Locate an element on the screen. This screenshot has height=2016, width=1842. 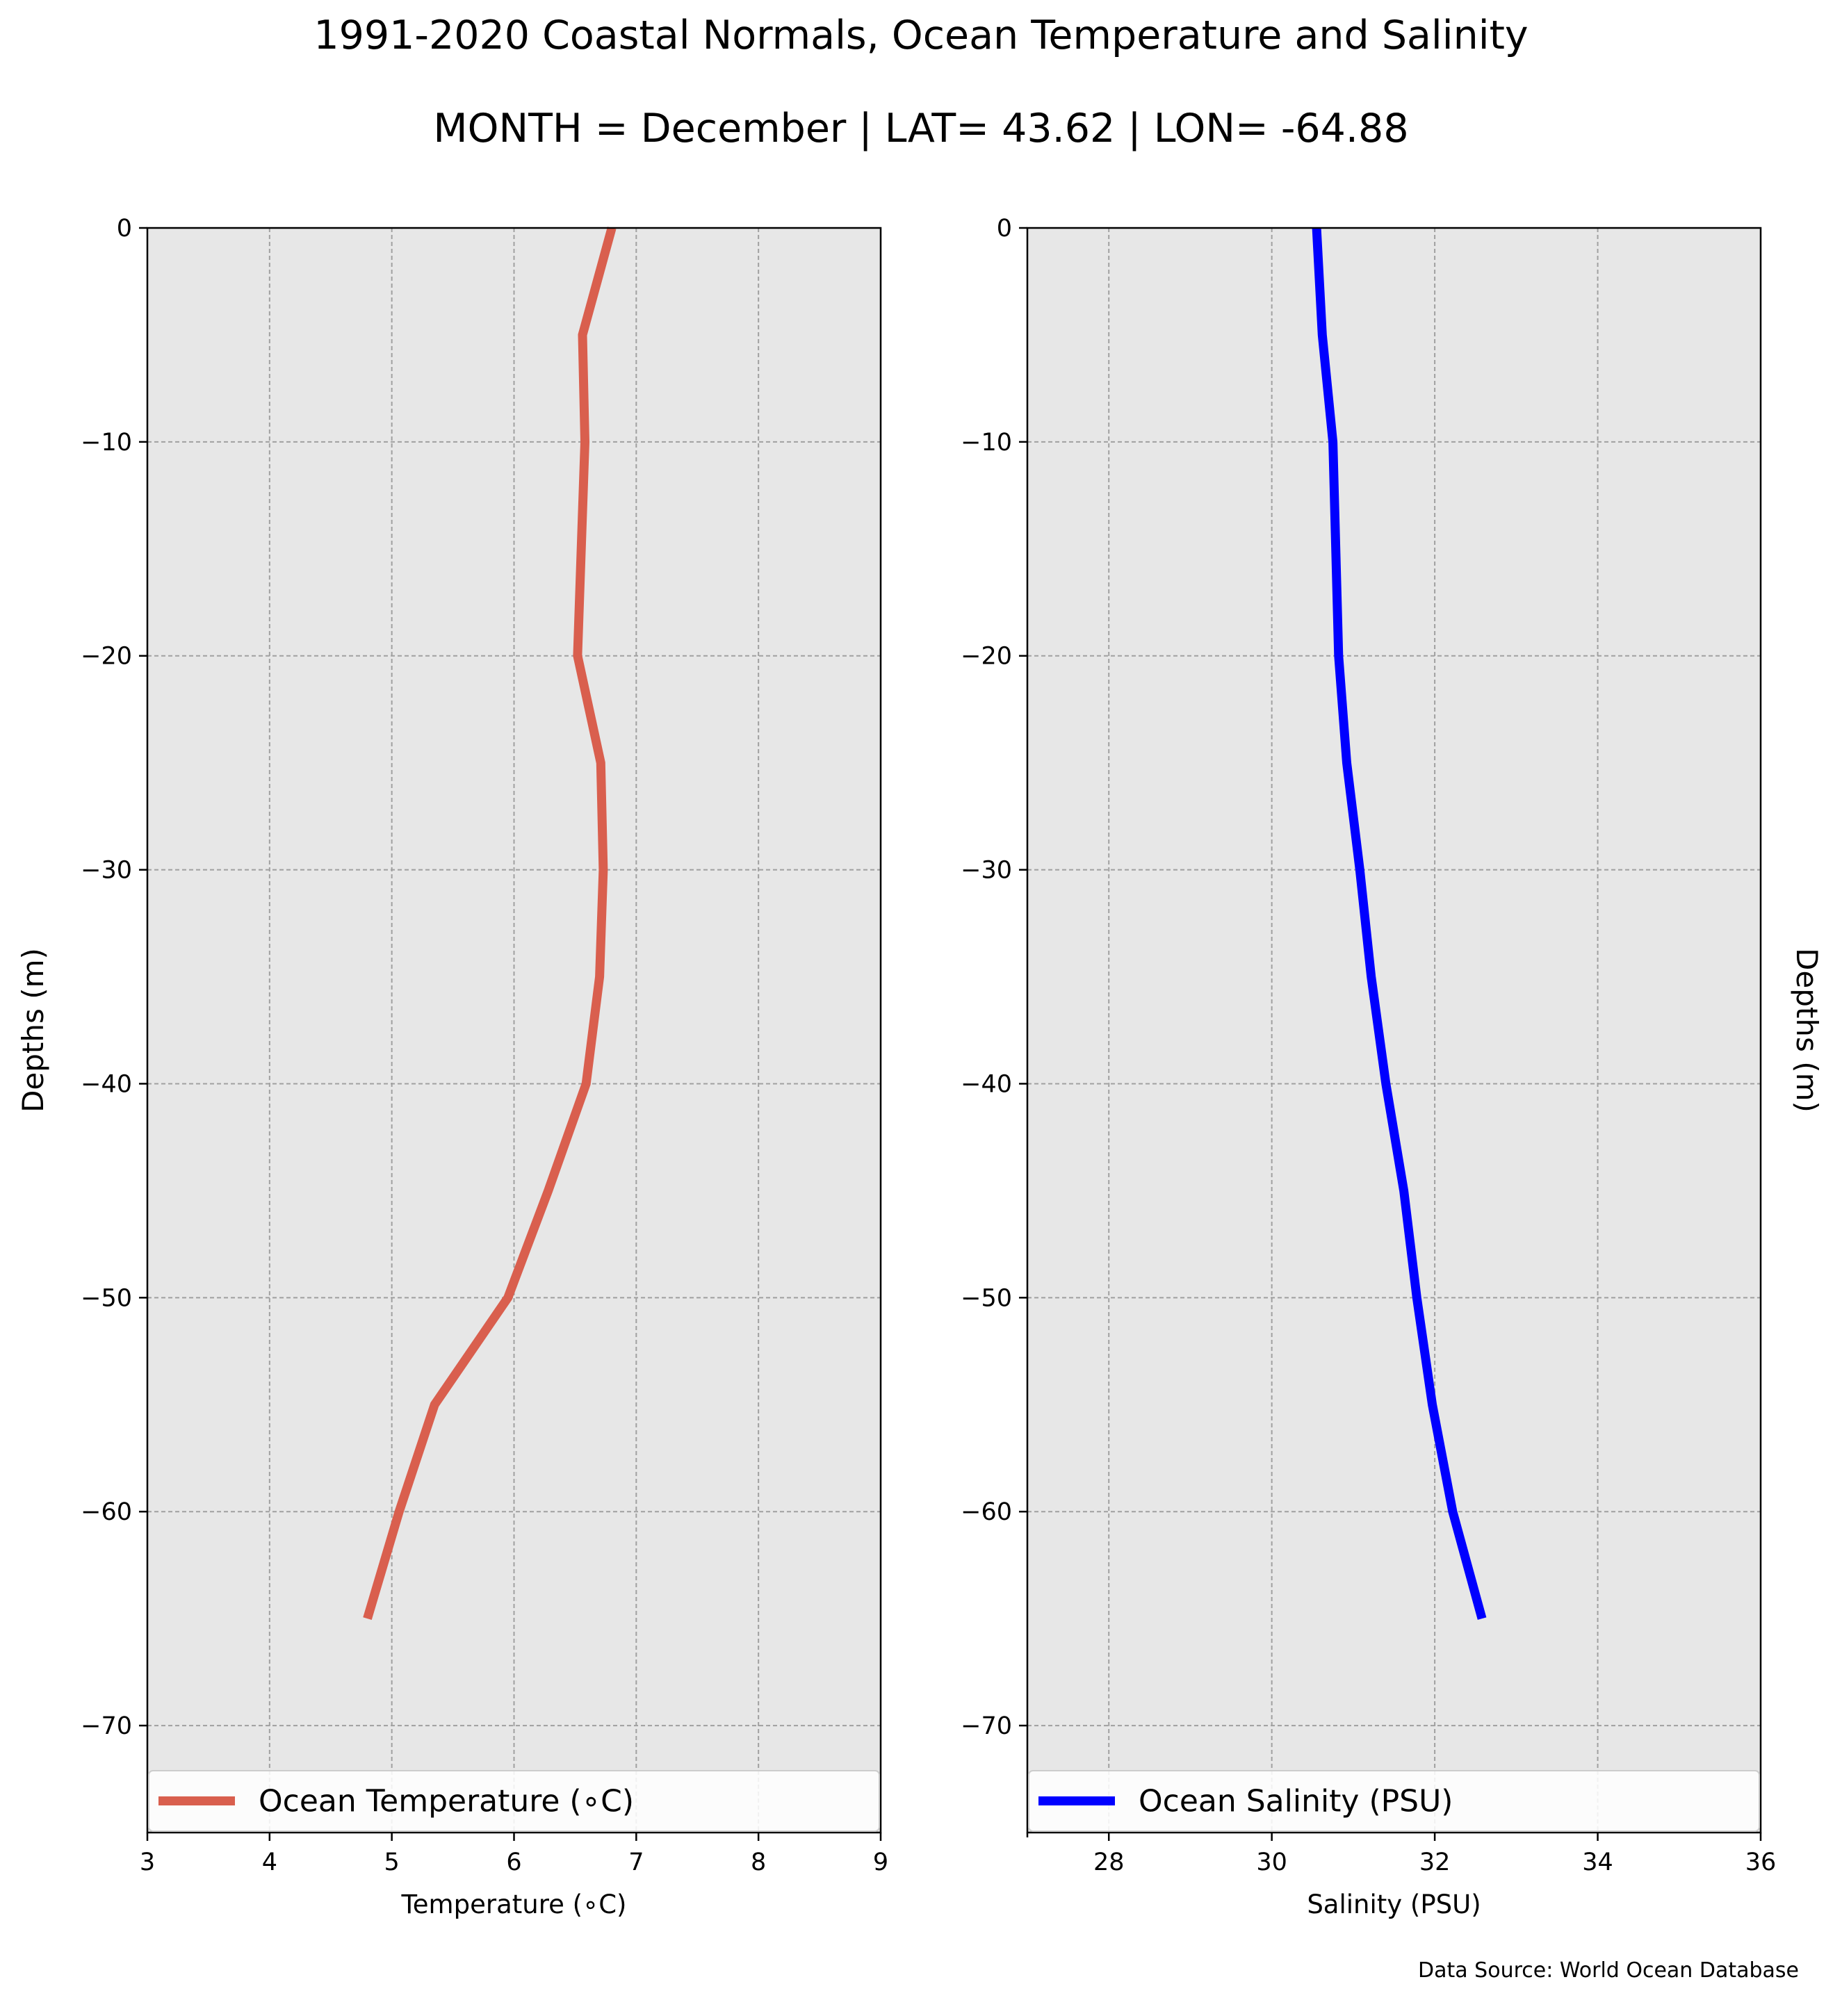
temperature-y-tick-label: −10 is located at coordinates (107, 443).